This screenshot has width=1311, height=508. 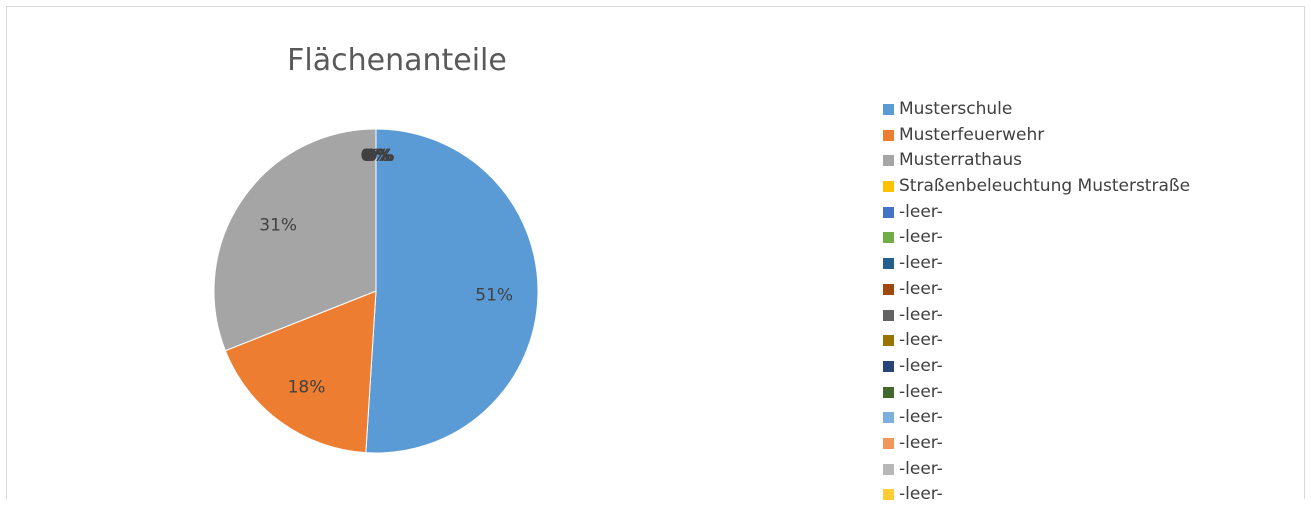 I want to click on legend-item-11: -leer-, so click(x=1036, y=367).